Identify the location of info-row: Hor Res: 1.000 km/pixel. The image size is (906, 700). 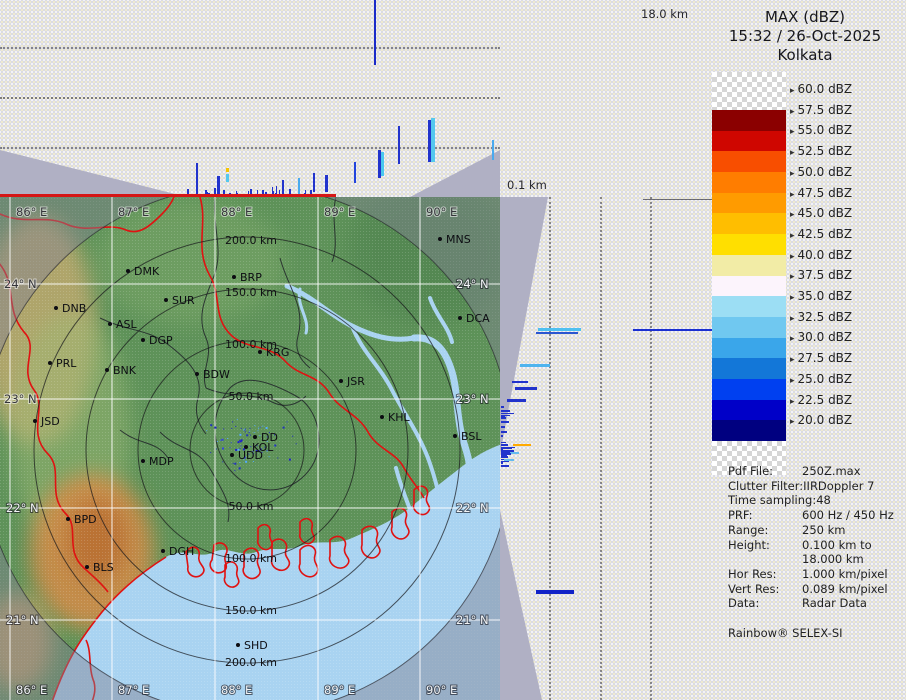
(808, 573).